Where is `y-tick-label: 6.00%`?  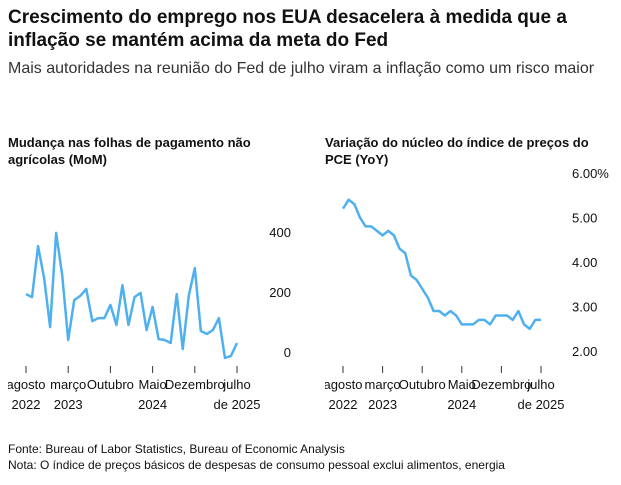
y-tick-label: 6.00% is located at coordinates (590, 173).